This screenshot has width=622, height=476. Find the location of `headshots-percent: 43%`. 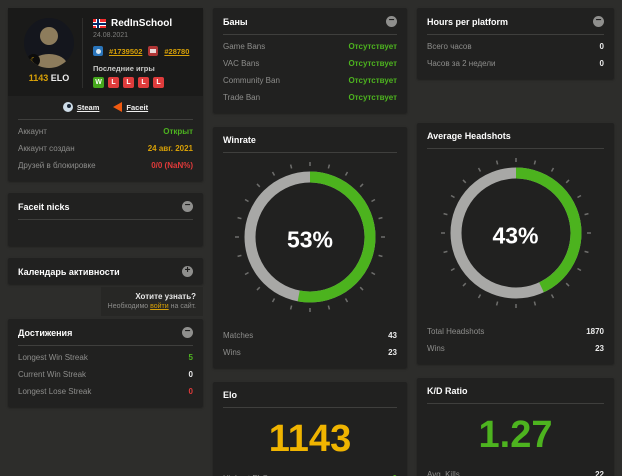

headshots-percent: 43% is located at coordinates (515, 235).